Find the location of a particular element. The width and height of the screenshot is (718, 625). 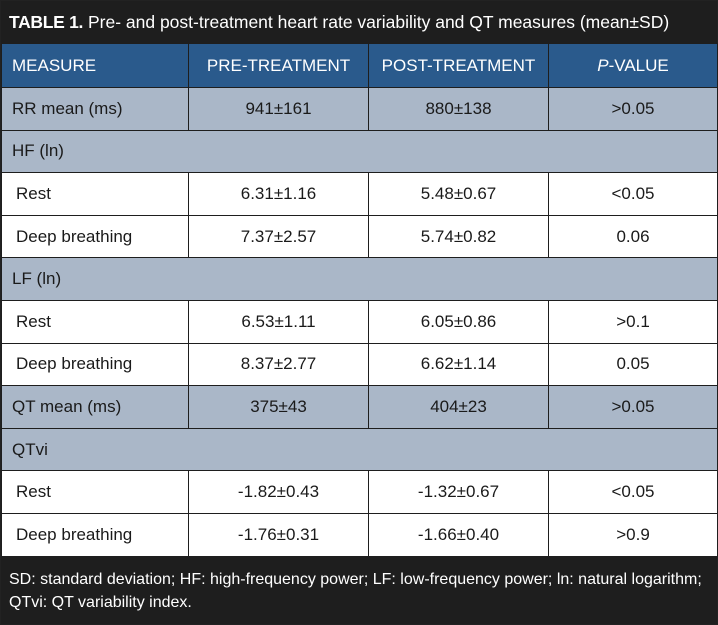

row-post: 6.05±0.86 is located at coordinates (458, 321).